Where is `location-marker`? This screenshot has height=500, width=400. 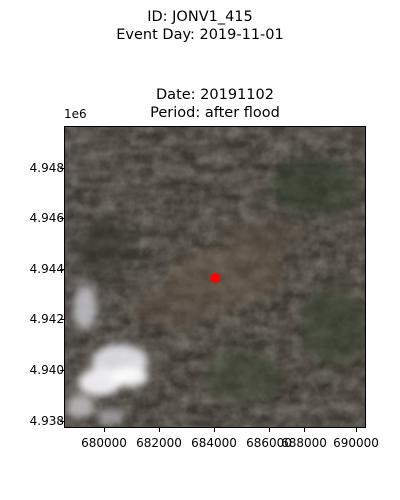
location-marker is located at coordinates (215, 278).